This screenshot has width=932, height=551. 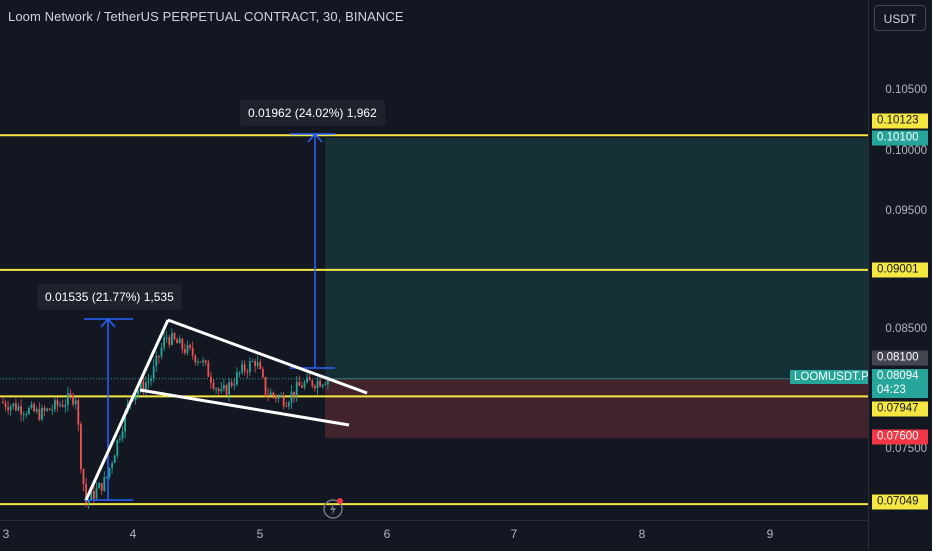 What do you see at coordinates (906, 329) in the screenshot?
I see `price-tick: 0.08500` at bounding box center [906, 329].